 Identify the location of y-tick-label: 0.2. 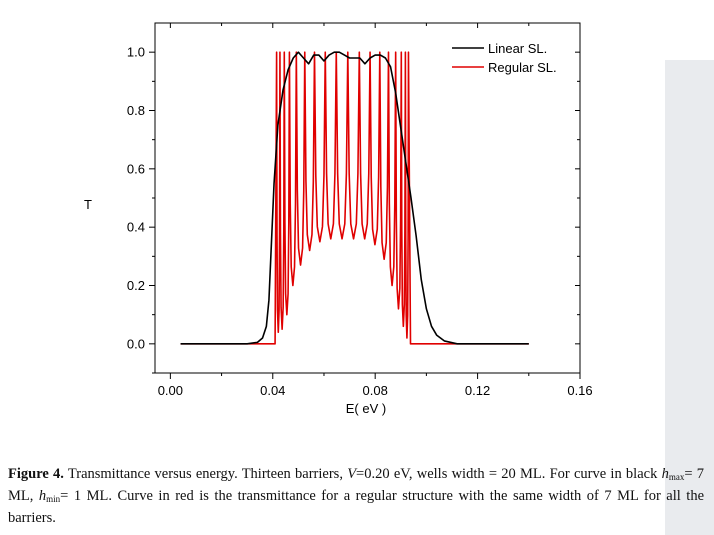
(136, 285).